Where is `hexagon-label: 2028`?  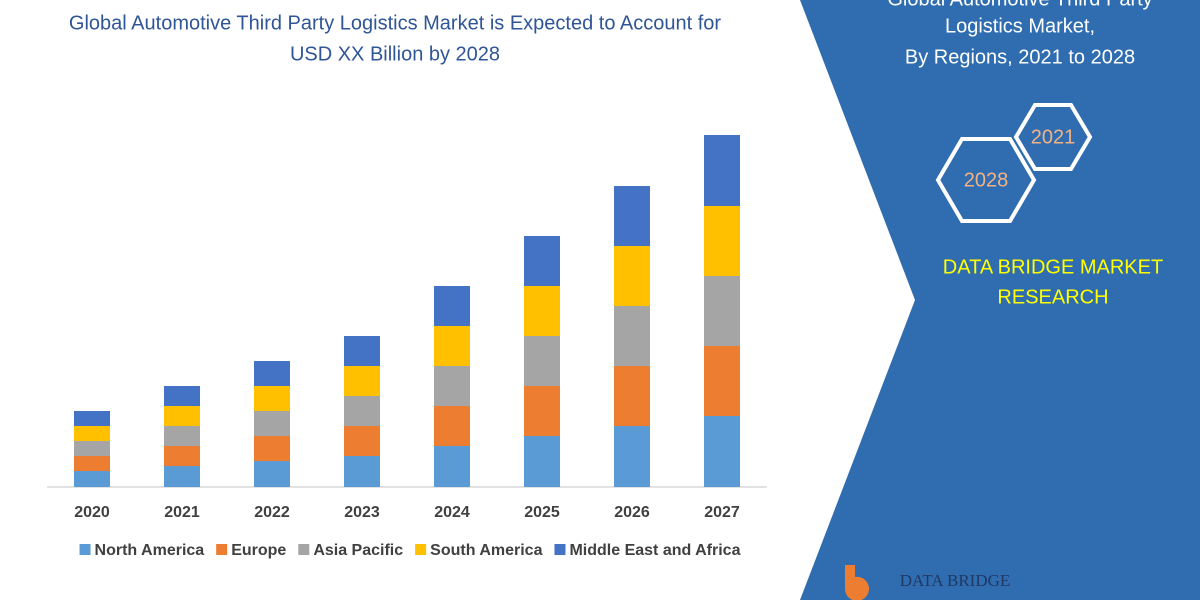 hexagon-label: 2028 is located at coordinates (986, 180).